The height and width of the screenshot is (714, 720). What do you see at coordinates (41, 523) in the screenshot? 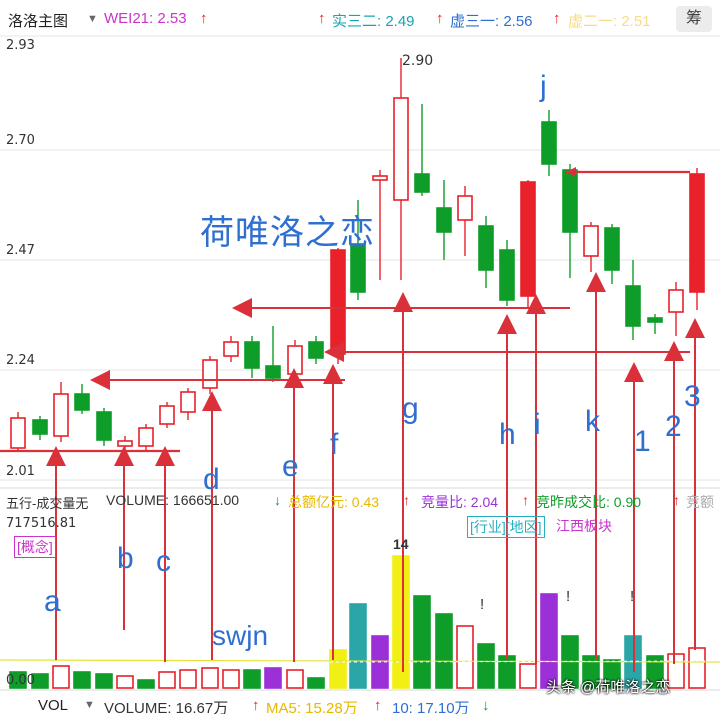
I see `volume-axis-top: 717516.81` at bounding box center [41, 523].